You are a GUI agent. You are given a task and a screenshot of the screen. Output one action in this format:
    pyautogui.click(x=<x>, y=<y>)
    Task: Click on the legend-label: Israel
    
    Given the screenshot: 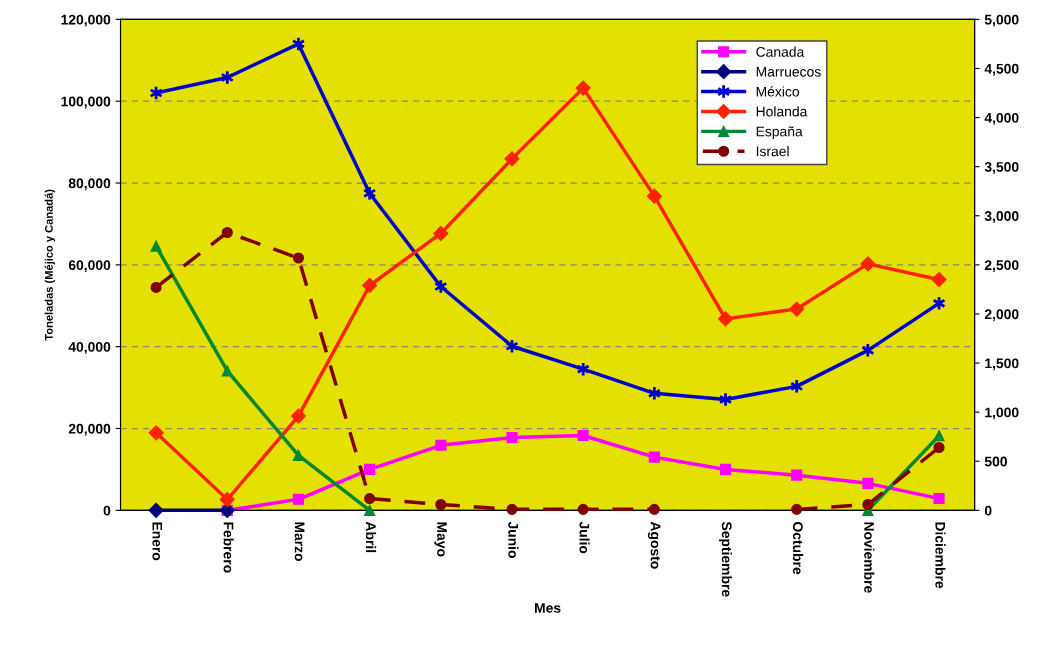 What is the action you would take?
    pyautogui.click(x=772, y=151)
    